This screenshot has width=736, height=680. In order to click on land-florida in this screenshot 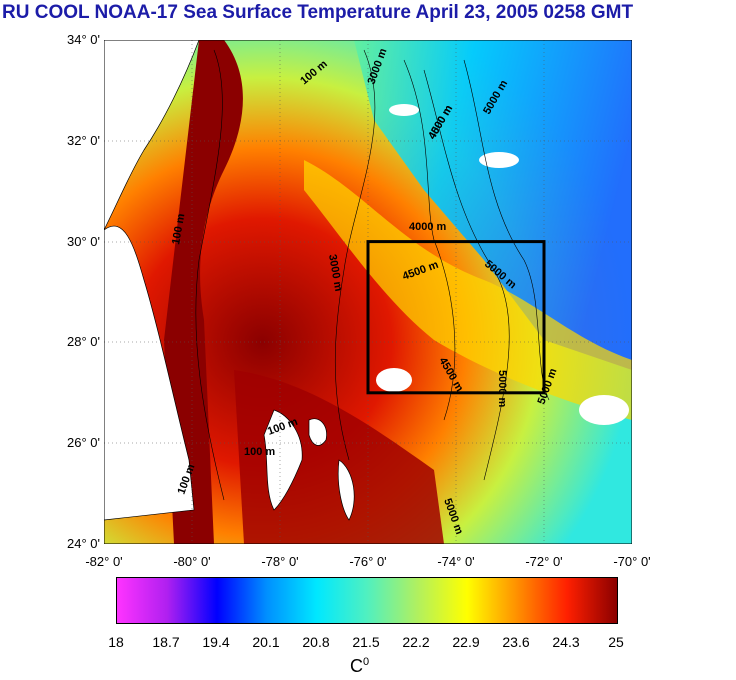, I will do `click(149, 373)`.